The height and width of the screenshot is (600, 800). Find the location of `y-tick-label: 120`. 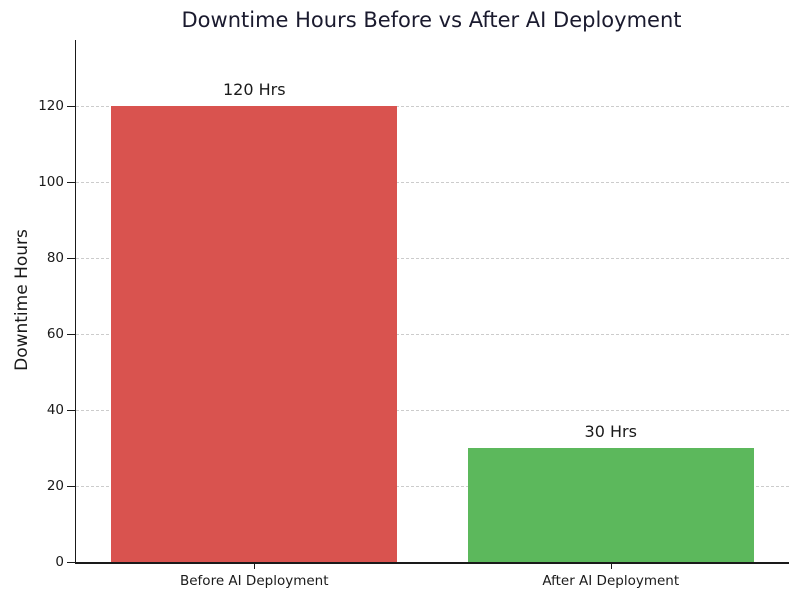

y-tick-label: 120 is located at coordinates (51, 105).